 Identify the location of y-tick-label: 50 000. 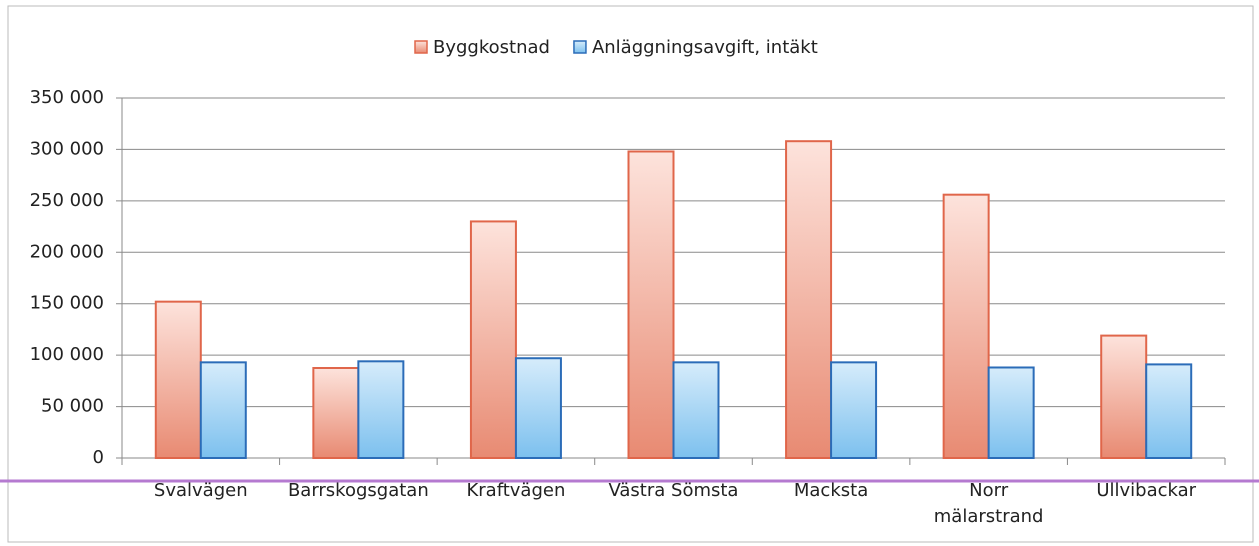
(72, 406).